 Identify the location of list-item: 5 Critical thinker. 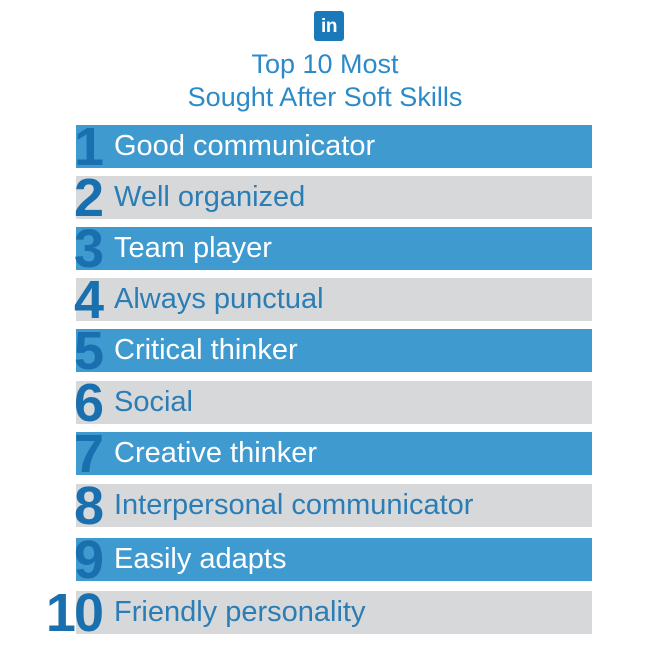
(325, 351).